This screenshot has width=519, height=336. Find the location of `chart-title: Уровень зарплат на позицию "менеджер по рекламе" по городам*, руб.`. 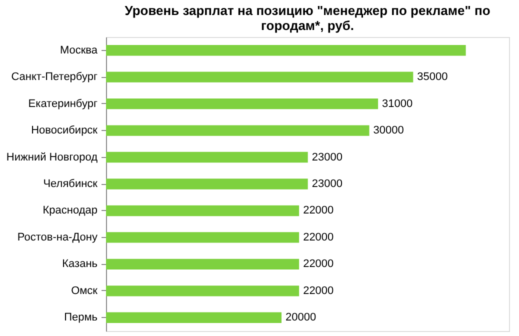

chart-title: Уровень зарплат на позицию "менеджер по рекламе" по городам*, руб. is located at coordinates (307, 18).